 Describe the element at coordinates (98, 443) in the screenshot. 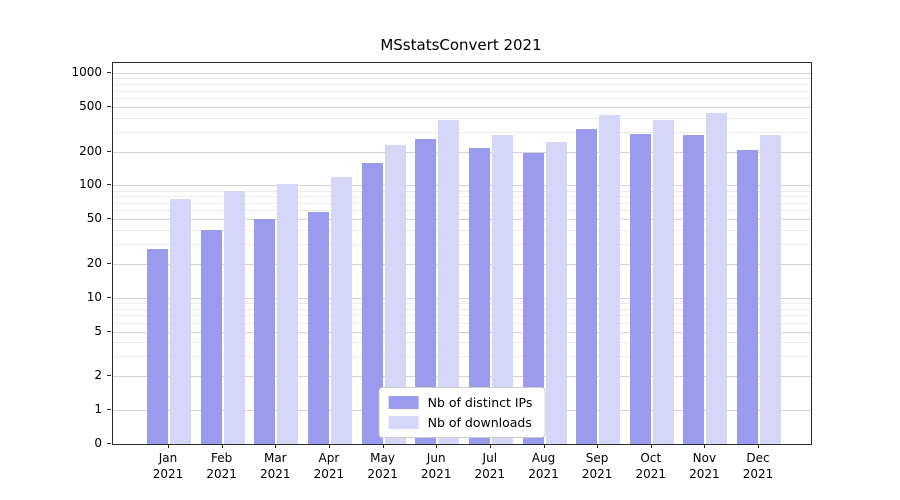

I see `y-tick-label: 0` at that location.